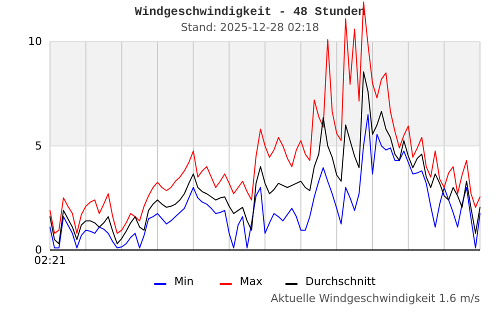 The image size is (500, 320). I want to click on y-tick-label: 5, so click(38, 145).